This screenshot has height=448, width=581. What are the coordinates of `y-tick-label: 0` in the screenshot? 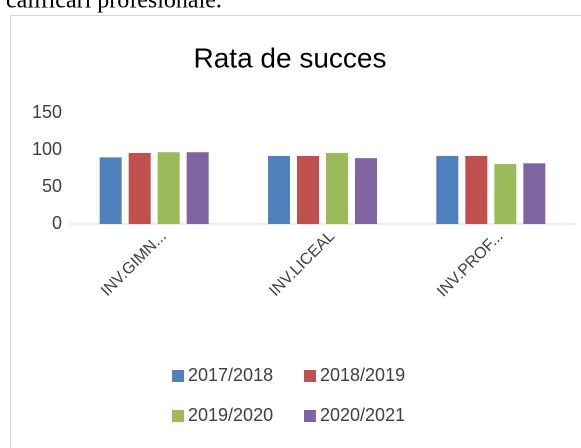 It's located at (57, 223).